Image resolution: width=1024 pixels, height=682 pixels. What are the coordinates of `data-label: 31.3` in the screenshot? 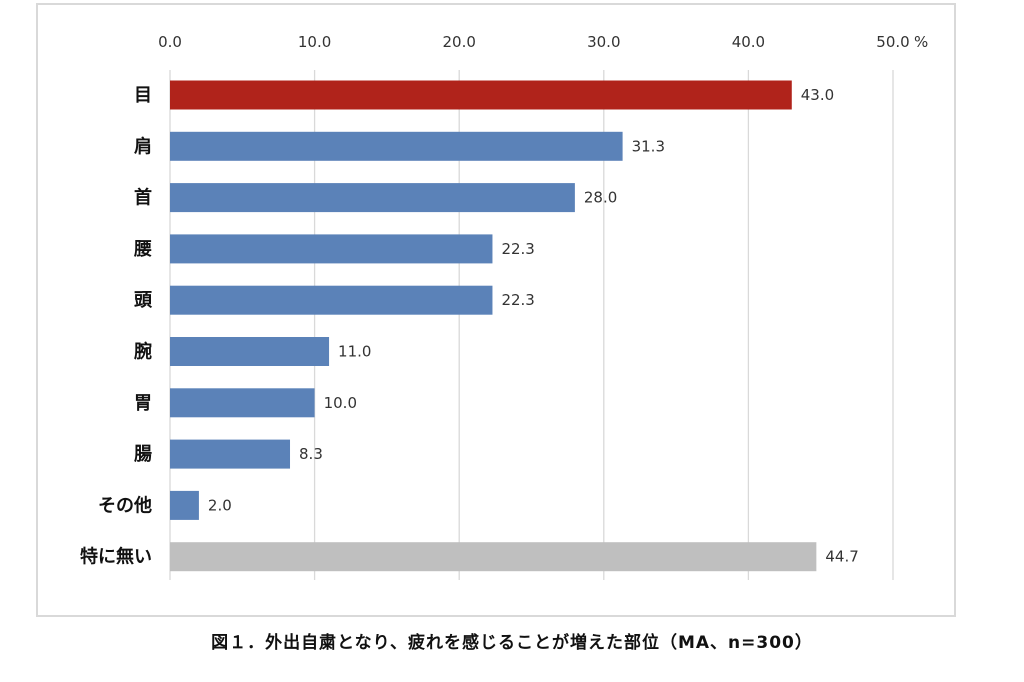 It's located at (648, 146).